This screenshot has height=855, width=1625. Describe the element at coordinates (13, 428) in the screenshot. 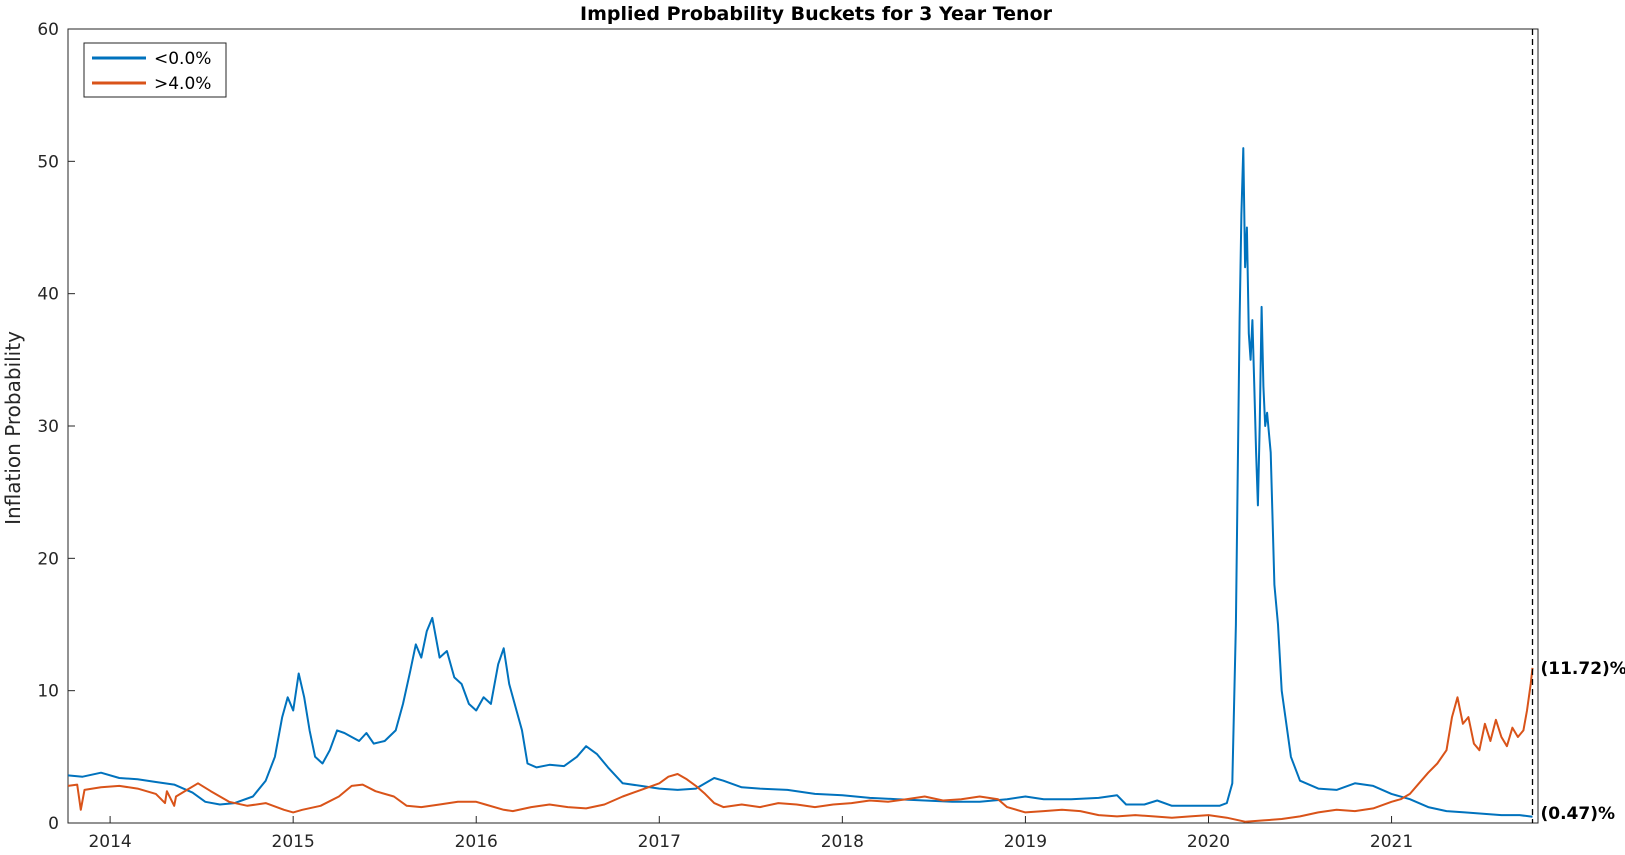

I see `y-axis-label: Inflation Probability` at that location.